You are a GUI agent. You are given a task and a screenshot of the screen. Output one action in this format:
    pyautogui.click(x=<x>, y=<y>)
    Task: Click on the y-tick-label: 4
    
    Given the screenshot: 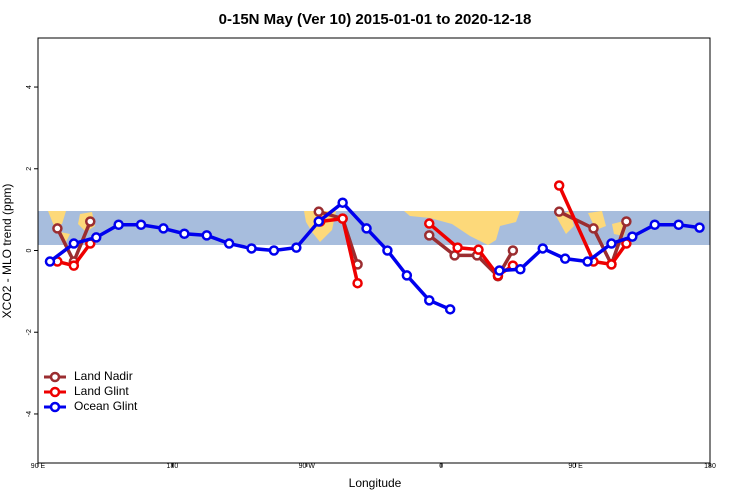 What is the action you would take?
    pyautogui.click(x=29, y=87)
    